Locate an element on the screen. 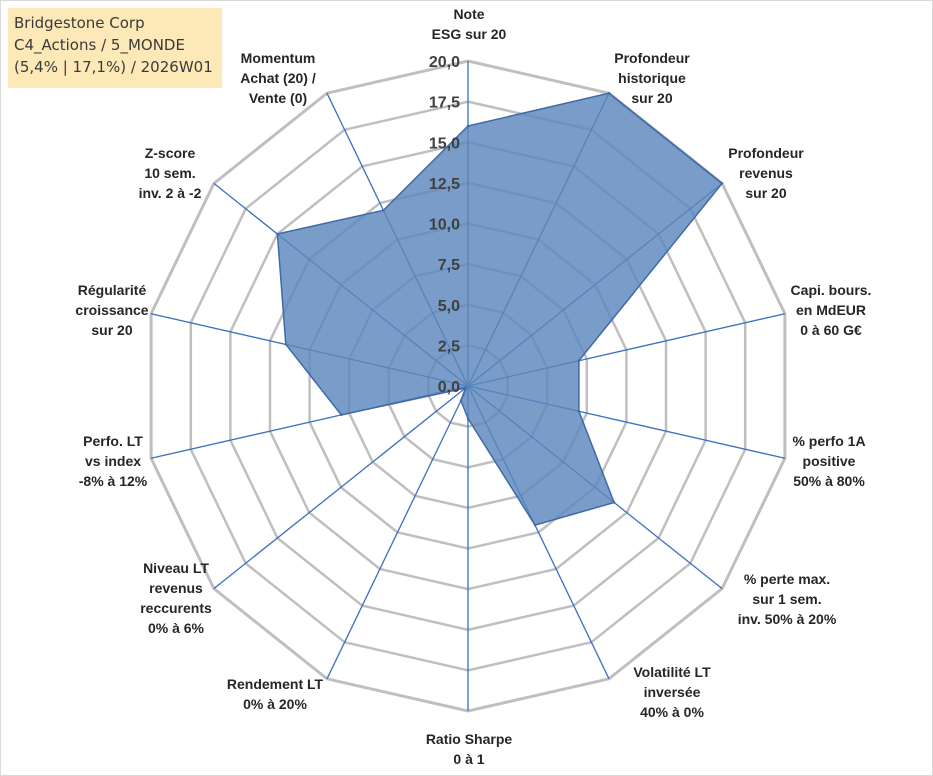 This screenshot has width=933, height=776. axis-label-line: sur 1 sem. is located at coordinates (787, 599).